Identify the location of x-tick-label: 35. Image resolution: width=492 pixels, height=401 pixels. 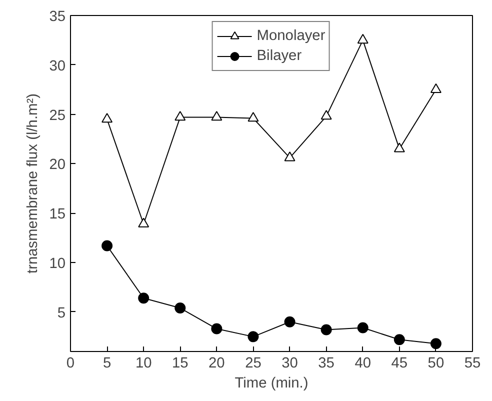
(326, 364).